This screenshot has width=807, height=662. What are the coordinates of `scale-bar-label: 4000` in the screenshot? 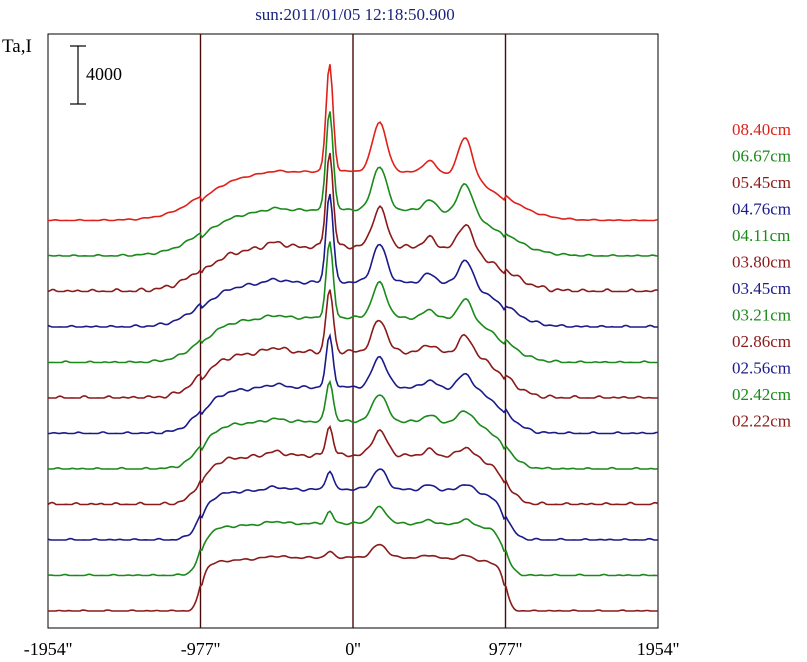 It's located at (104, 74).